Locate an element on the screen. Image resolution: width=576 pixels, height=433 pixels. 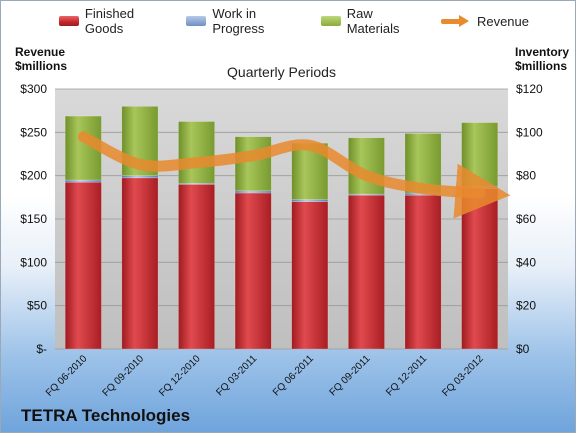
legend-label-raw-materials: Raw Materials is located at coordinates (373, 21).